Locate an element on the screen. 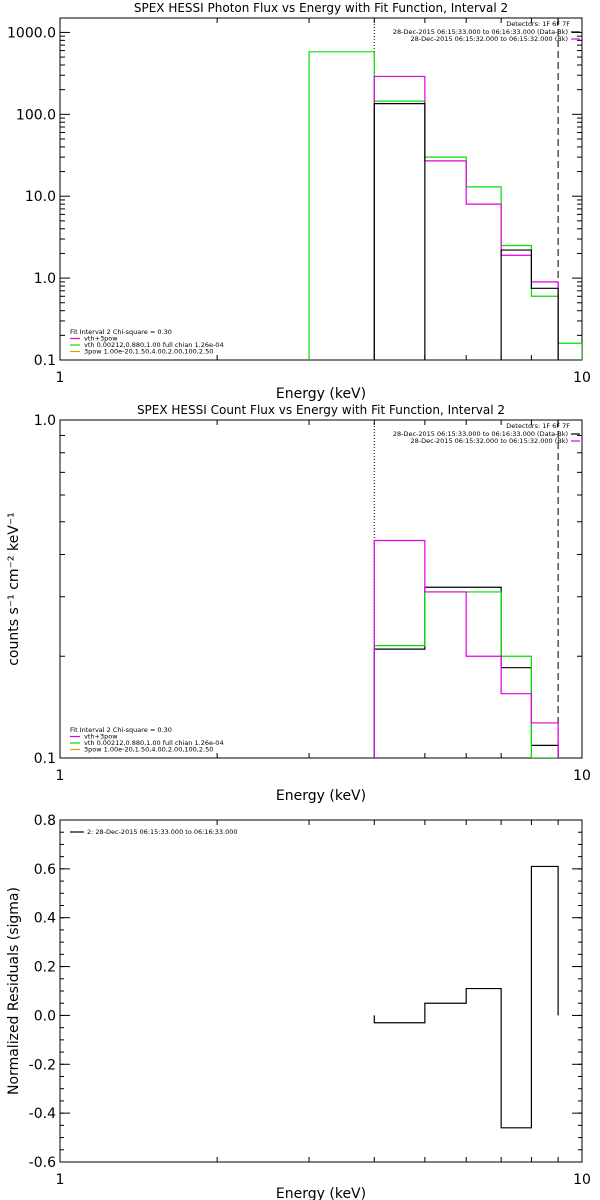  y-tick-label: 0.2 is located at coordinates (45, 968).